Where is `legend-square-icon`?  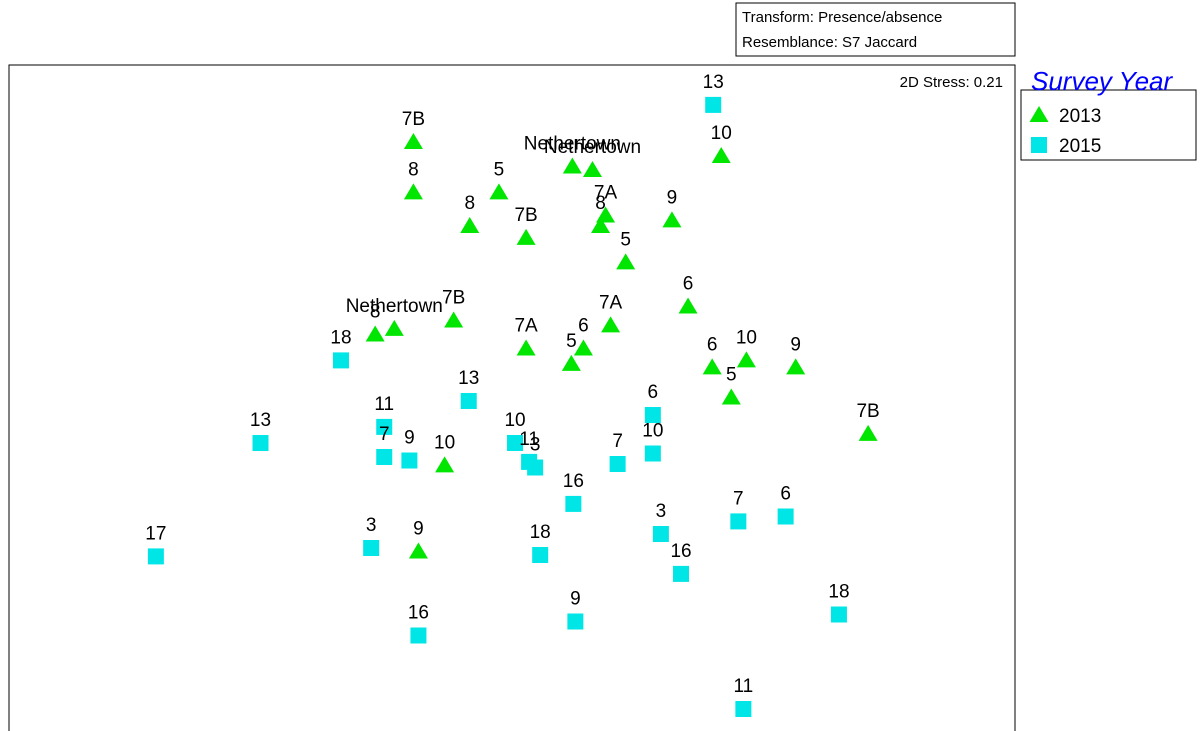
legend-square-icon is located at coordinates (1039, 145).